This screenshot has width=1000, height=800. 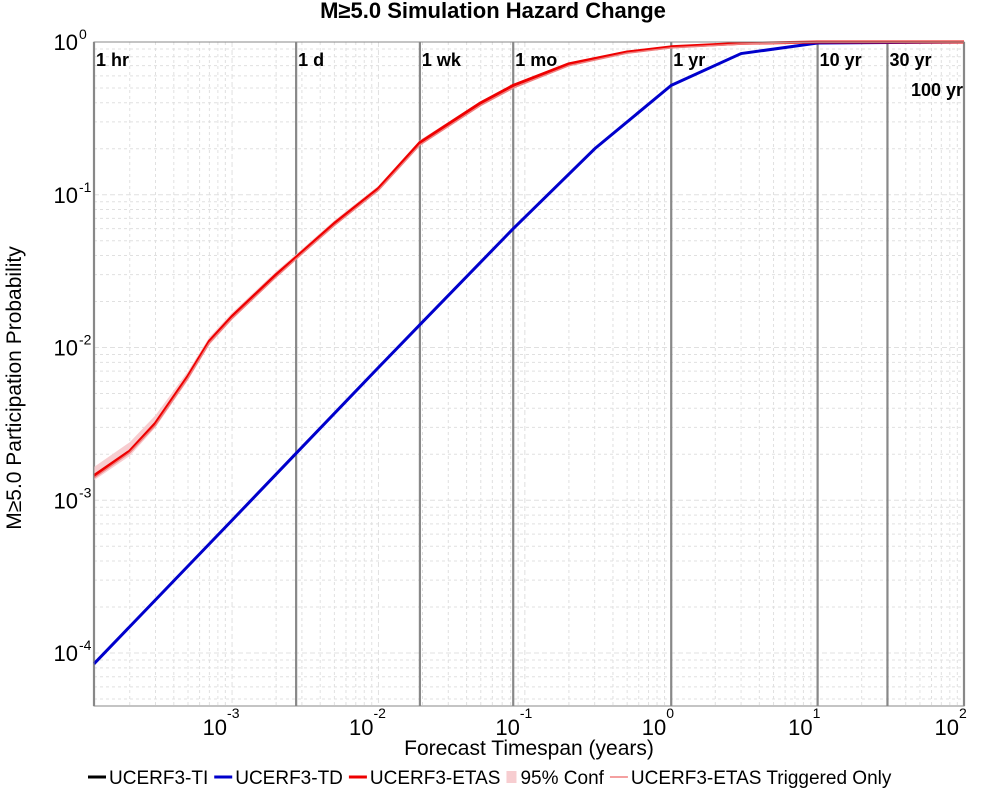 I want to click on time-marker-label: 1 d, so click(x=311, y=60).